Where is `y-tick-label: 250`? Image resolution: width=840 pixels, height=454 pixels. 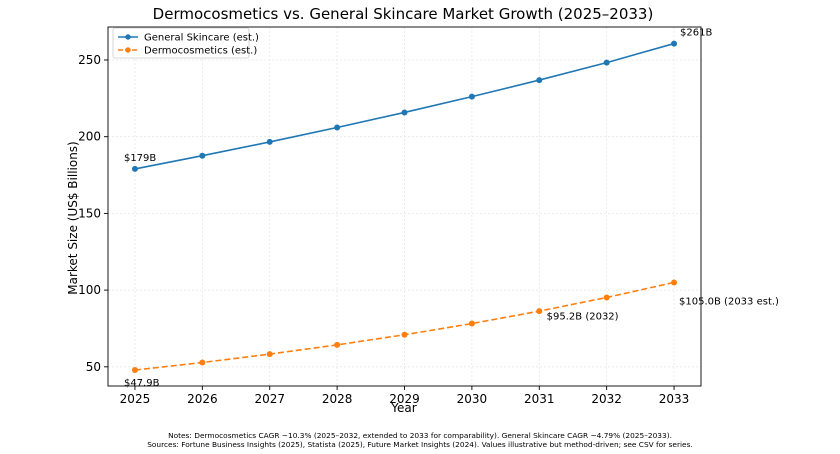 y-tick-label: 250 is located at coordinates (89, 60).